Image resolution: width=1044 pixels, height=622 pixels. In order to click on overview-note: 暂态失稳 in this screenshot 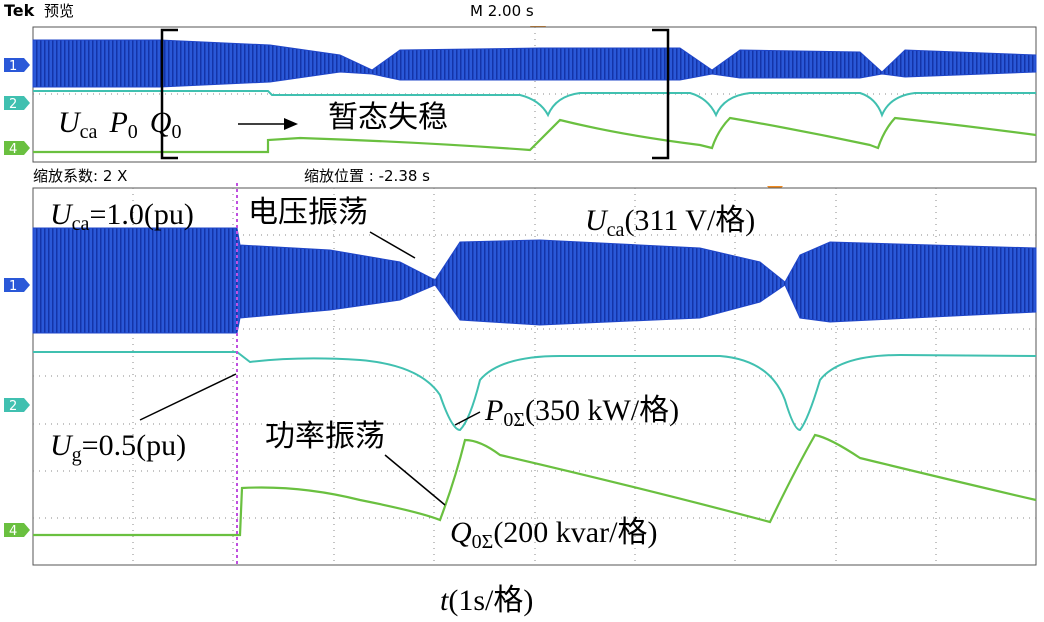, I will do `click(388, 117)`.